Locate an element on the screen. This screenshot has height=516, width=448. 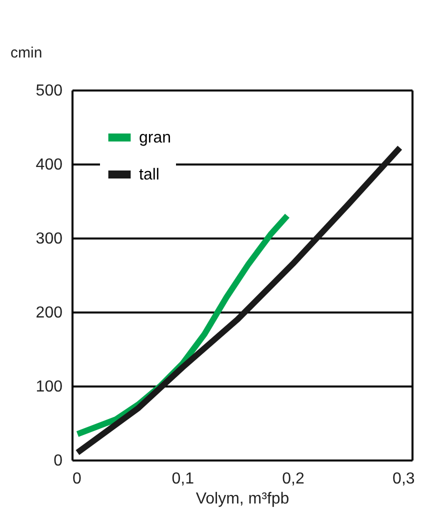
legend-label: tall is located at coordinates (149, 175).